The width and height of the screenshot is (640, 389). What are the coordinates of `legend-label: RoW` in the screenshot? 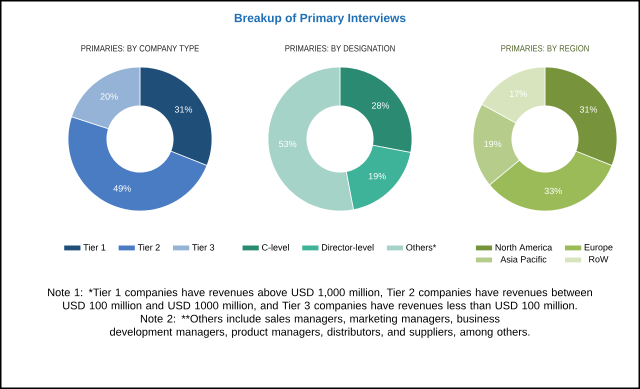 It's located at (598, 259).